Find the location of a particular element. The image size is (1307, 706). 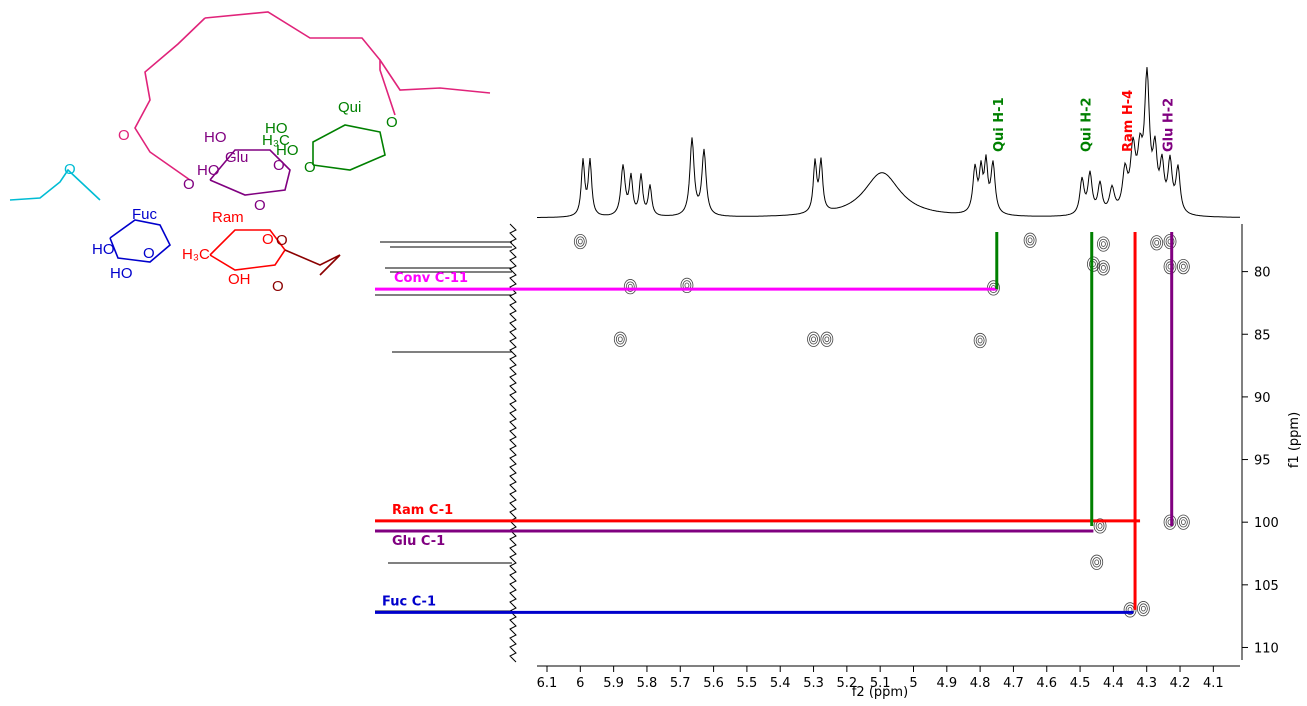

structure-label: H₃C is located at coordinates (196, 254).